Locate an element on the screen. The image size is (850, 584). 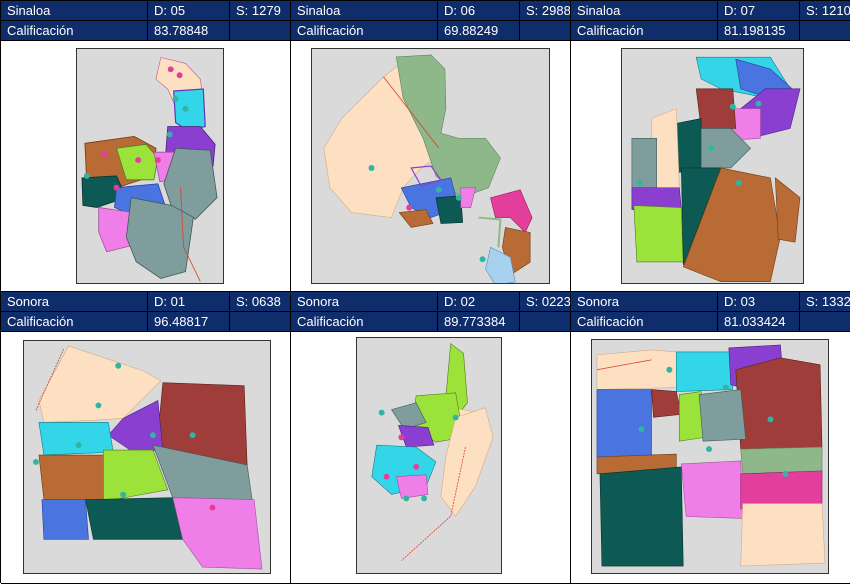
section-label: S: 2988 is located at coordinates (548, 10).